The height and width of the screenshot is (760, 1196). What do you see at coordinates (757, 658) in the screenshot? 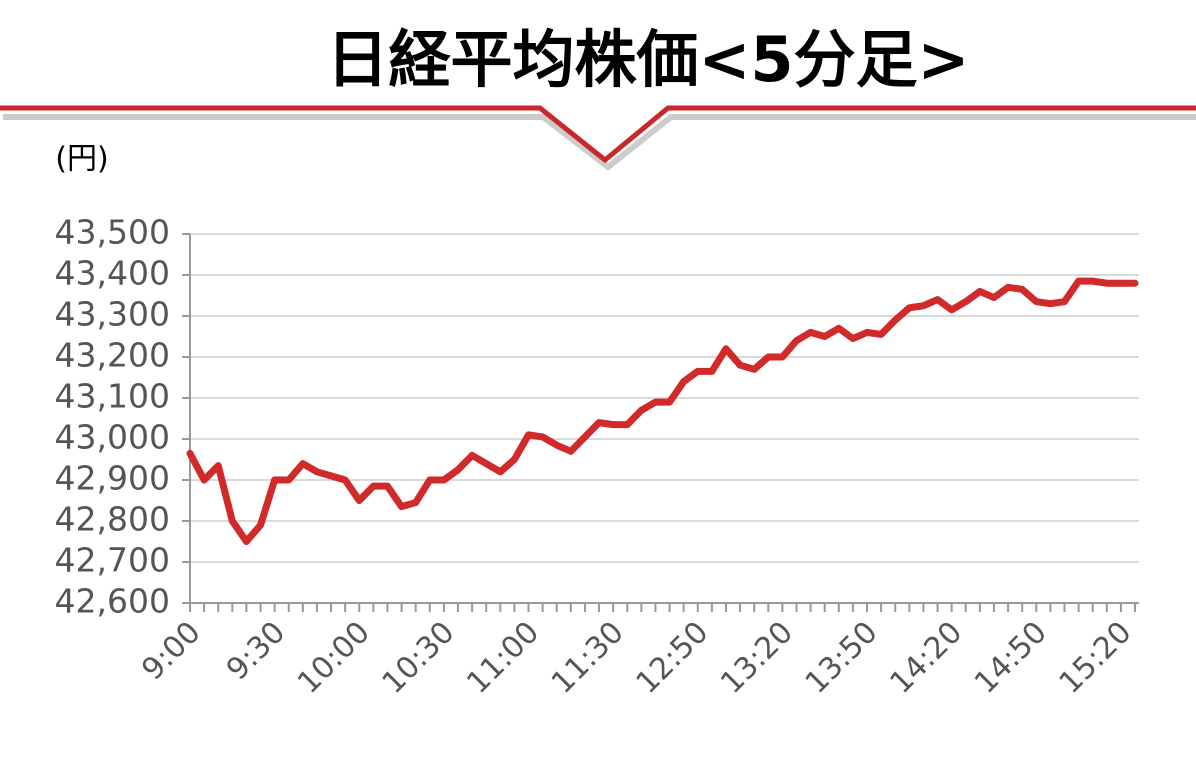
I see `x-tick-label: 13:20` at bounding box center [757, 658].